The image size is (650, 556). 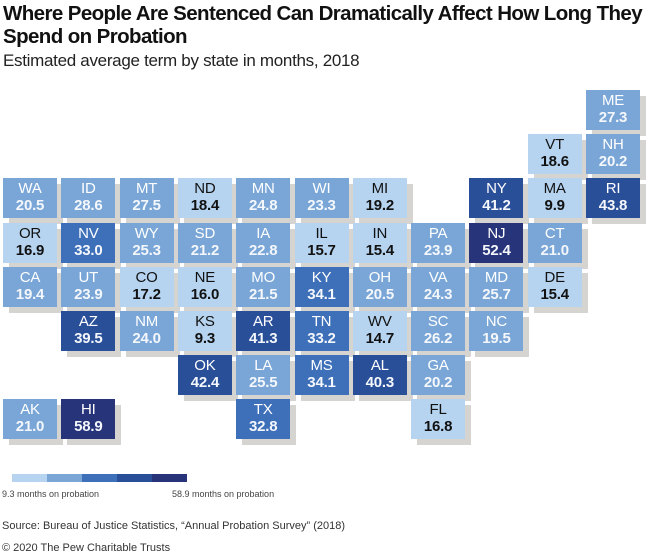 I want to click on state-tile-ut: UT 23.9, so click(x=88, y=286).